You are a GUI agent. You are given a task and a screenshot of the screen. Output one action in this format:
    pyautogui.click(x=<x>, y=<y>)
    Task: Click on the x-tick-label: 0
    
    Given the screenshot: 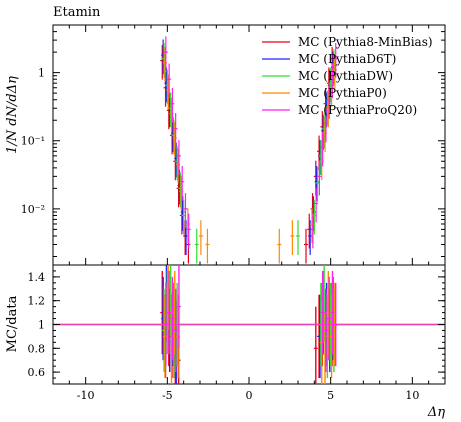 What is the action you would take?
    pyautogui.click(x=249, y=395)
    